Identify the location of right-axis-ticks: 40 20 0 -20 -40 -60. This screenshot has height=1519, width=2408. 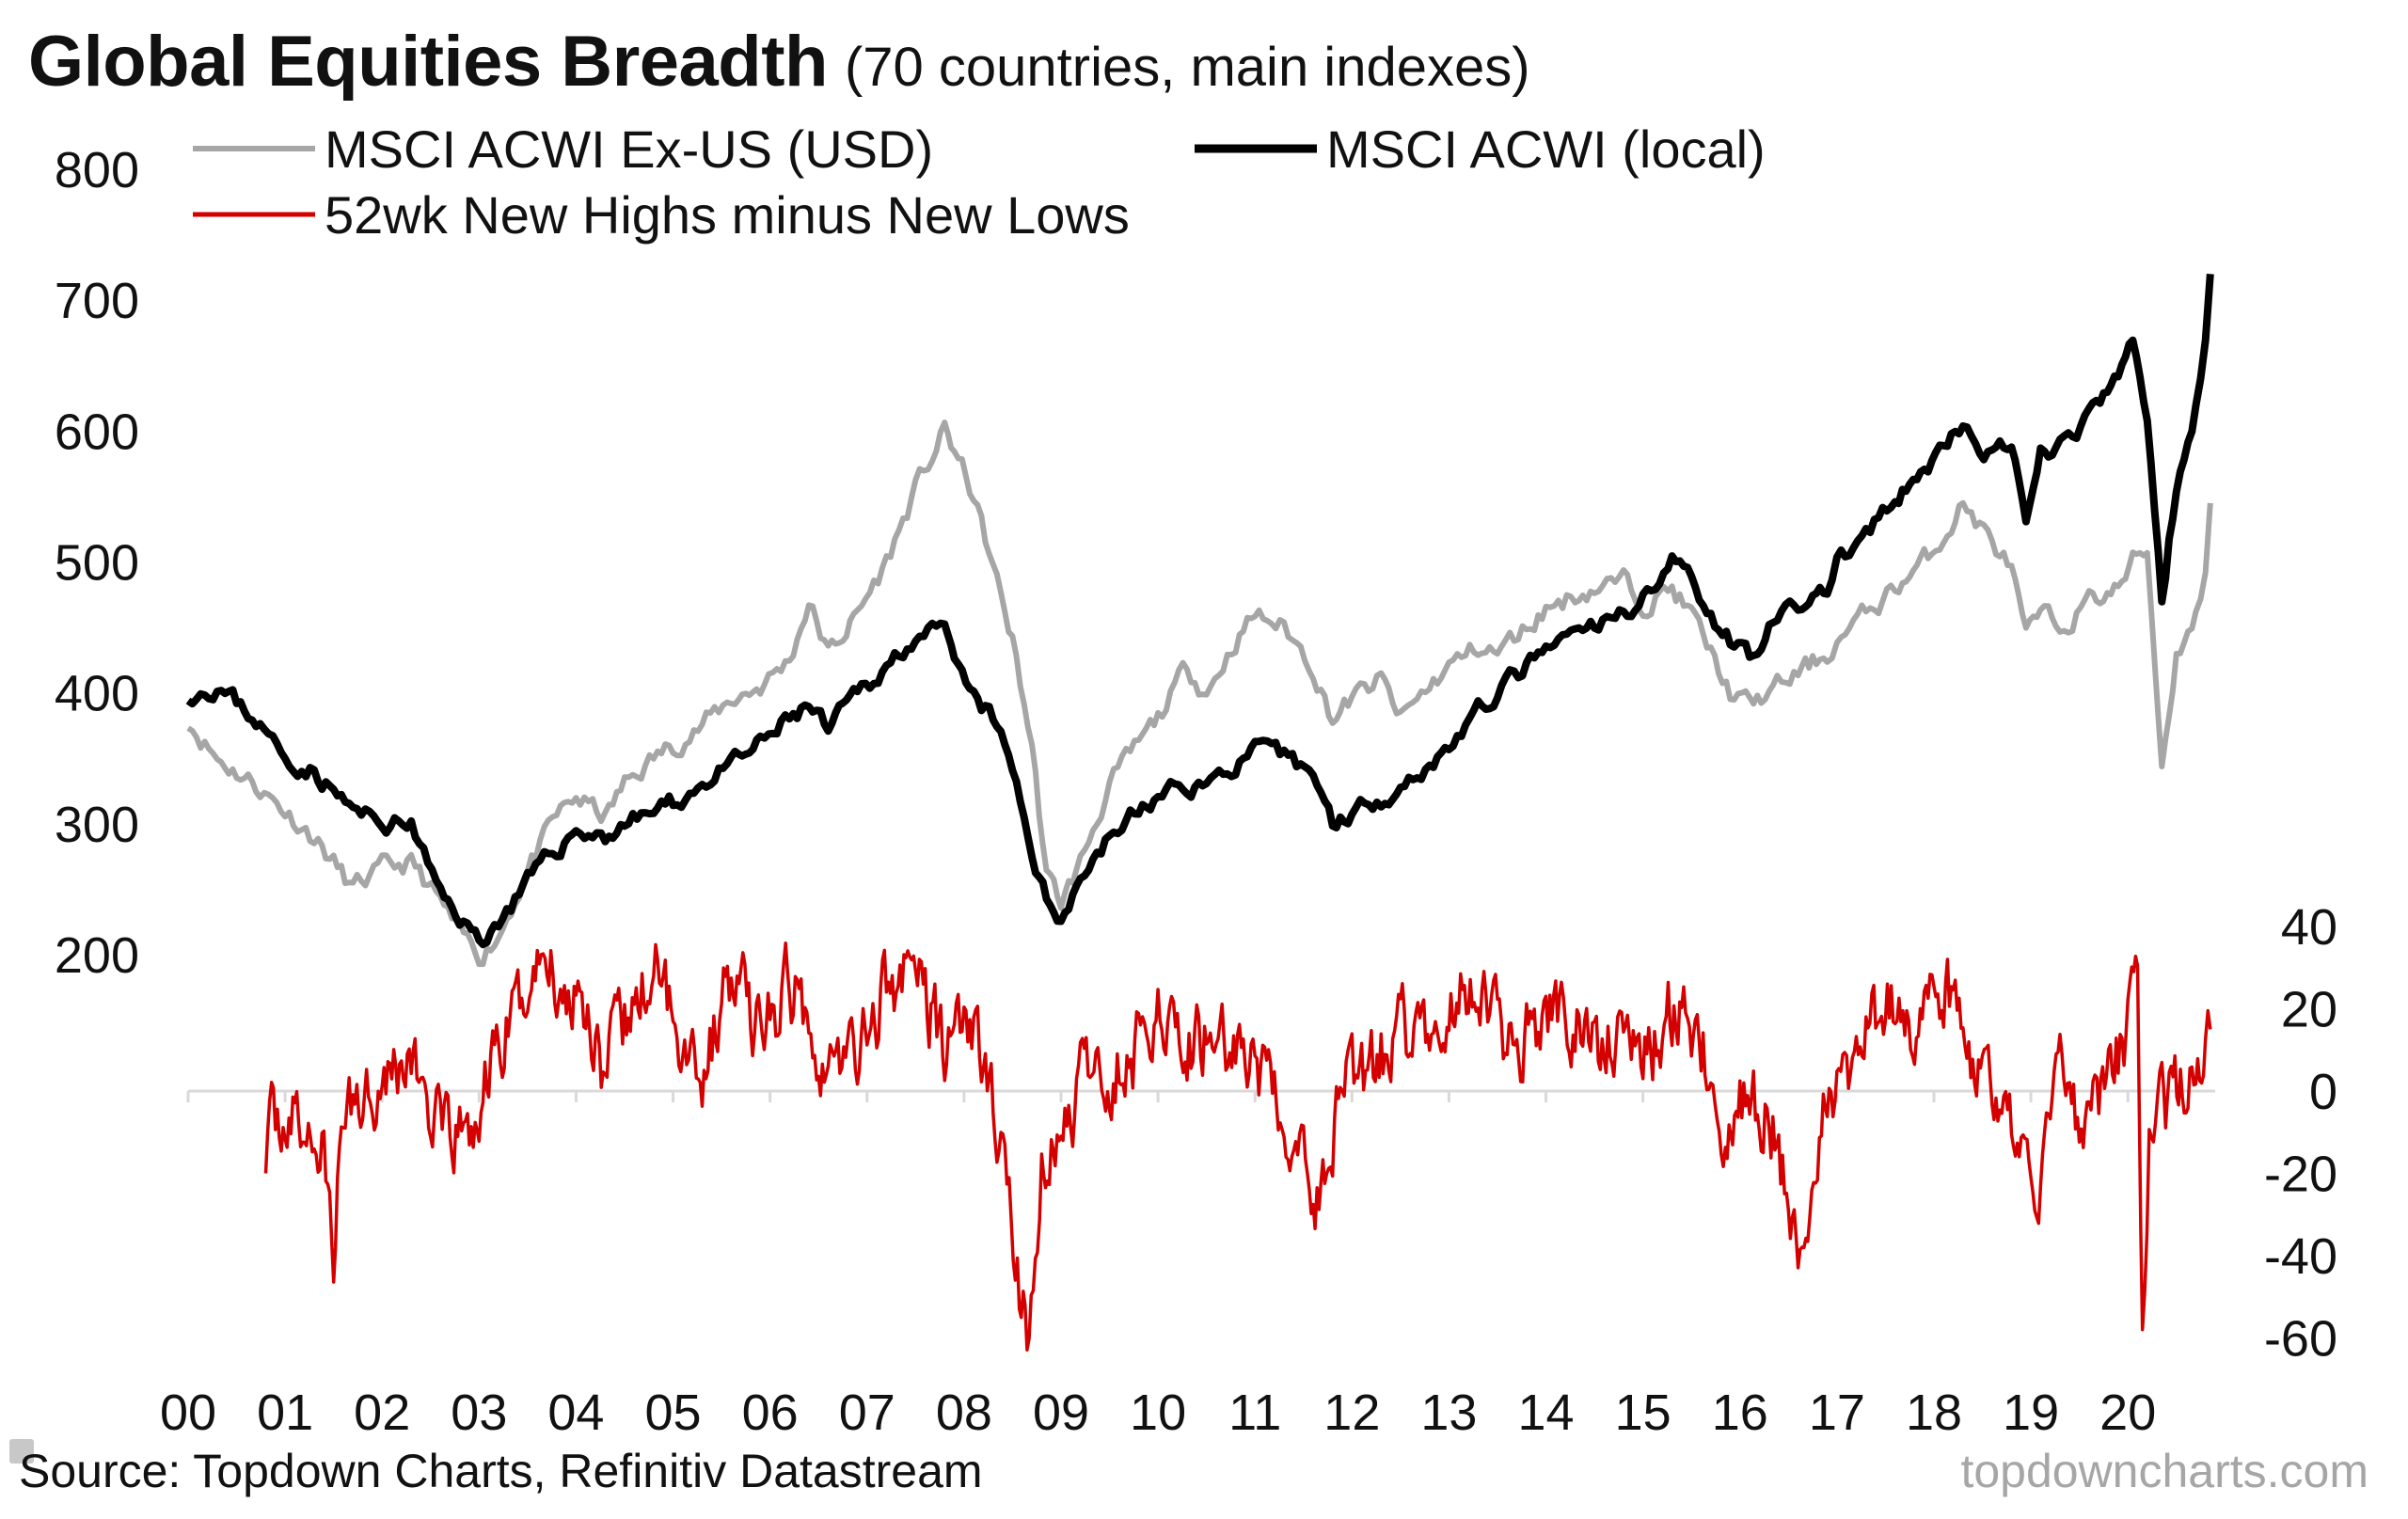
(2300, 1133).